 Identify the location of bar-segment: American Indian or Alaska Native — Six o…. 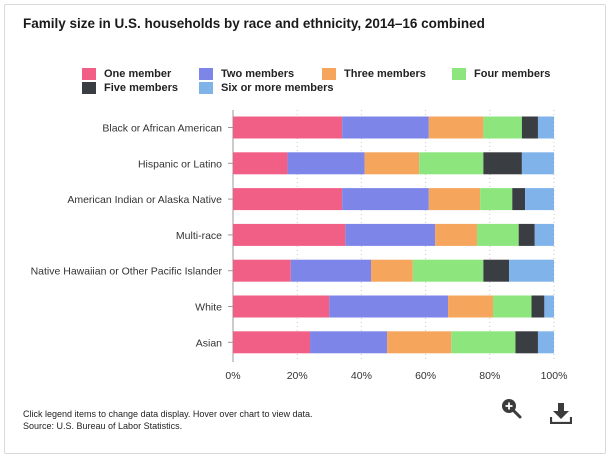
(539, 199).